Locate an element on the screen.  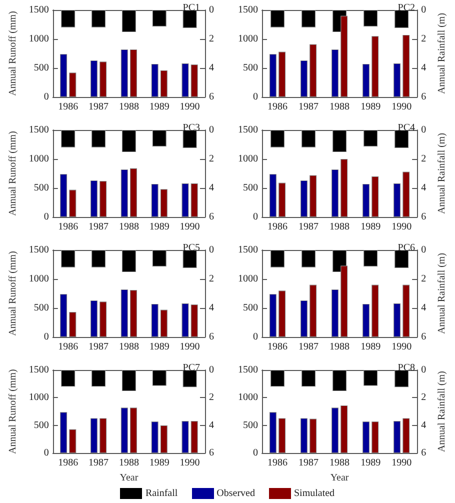
legend-label: Observed is located at coordinates (235, 493).